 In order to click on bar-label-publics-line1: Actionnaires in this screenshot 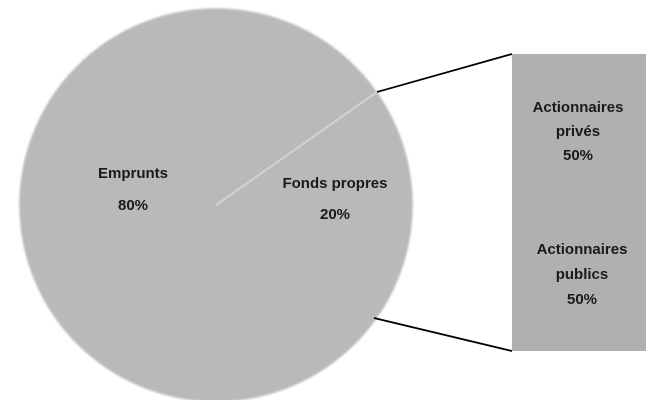, I will do `click(582, 249)`.